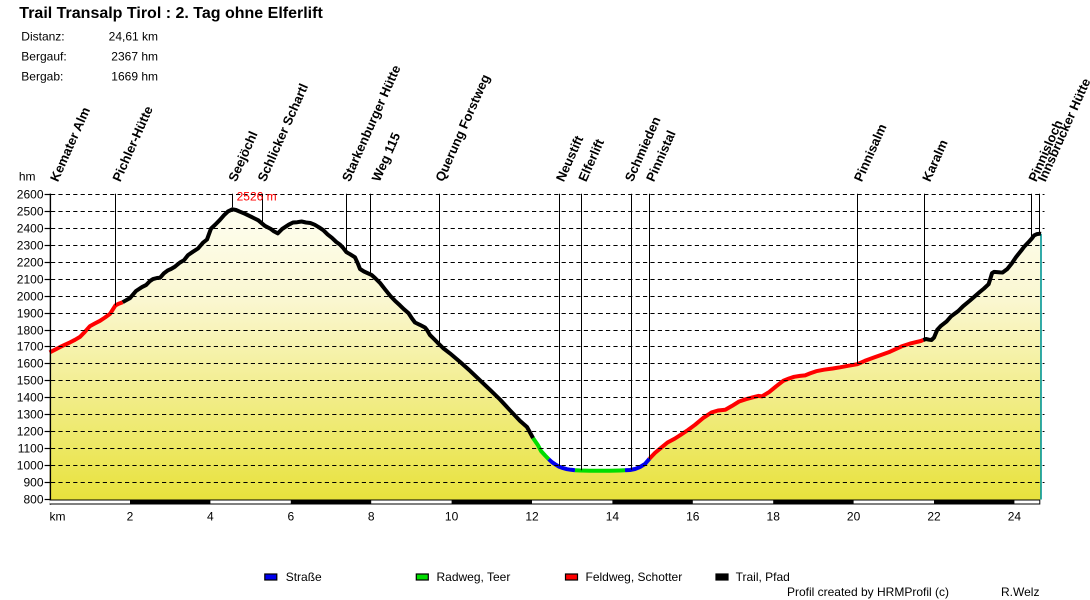 Image resolution: width=1090 pixels, height=600 pixels. Describe the element at coordinates (30, 364) in the screenshot. I see `svg-text: 1600` at that location.